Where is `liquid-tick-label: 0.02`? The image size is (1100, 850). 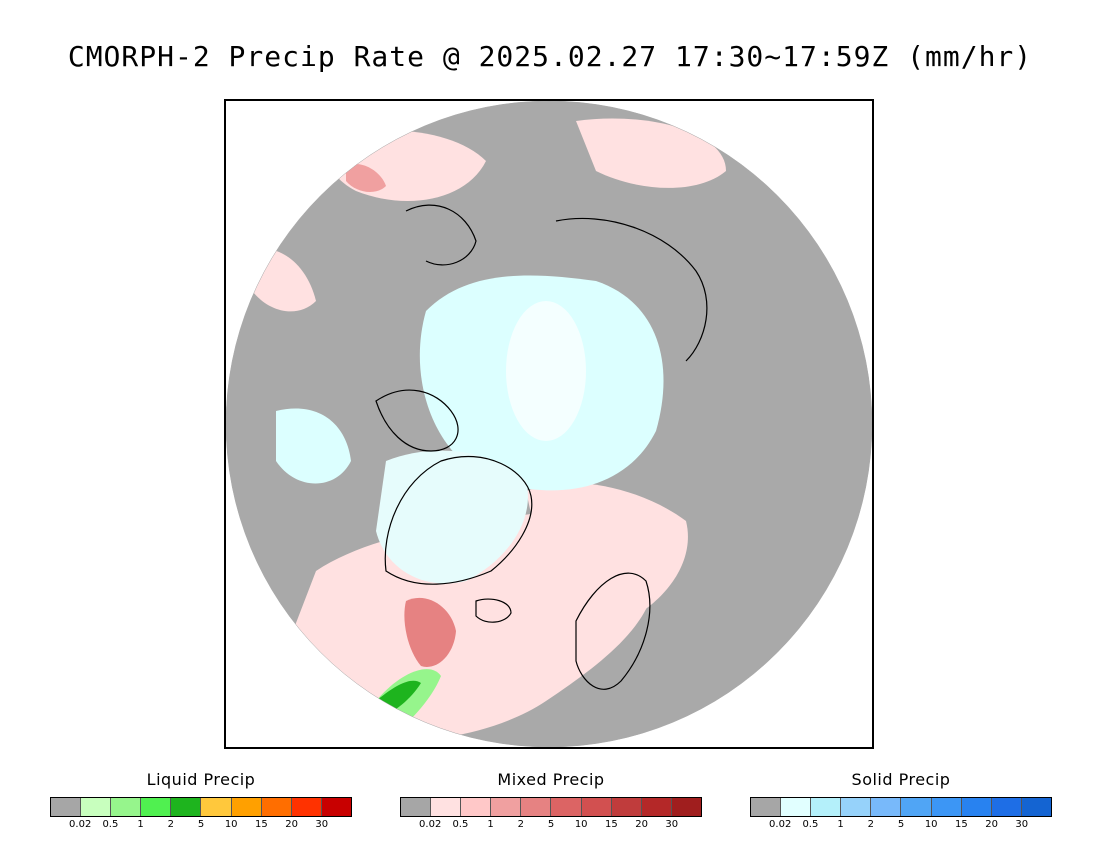
liquid-tick-label: 0.02 is located at coordinates (80, 824).